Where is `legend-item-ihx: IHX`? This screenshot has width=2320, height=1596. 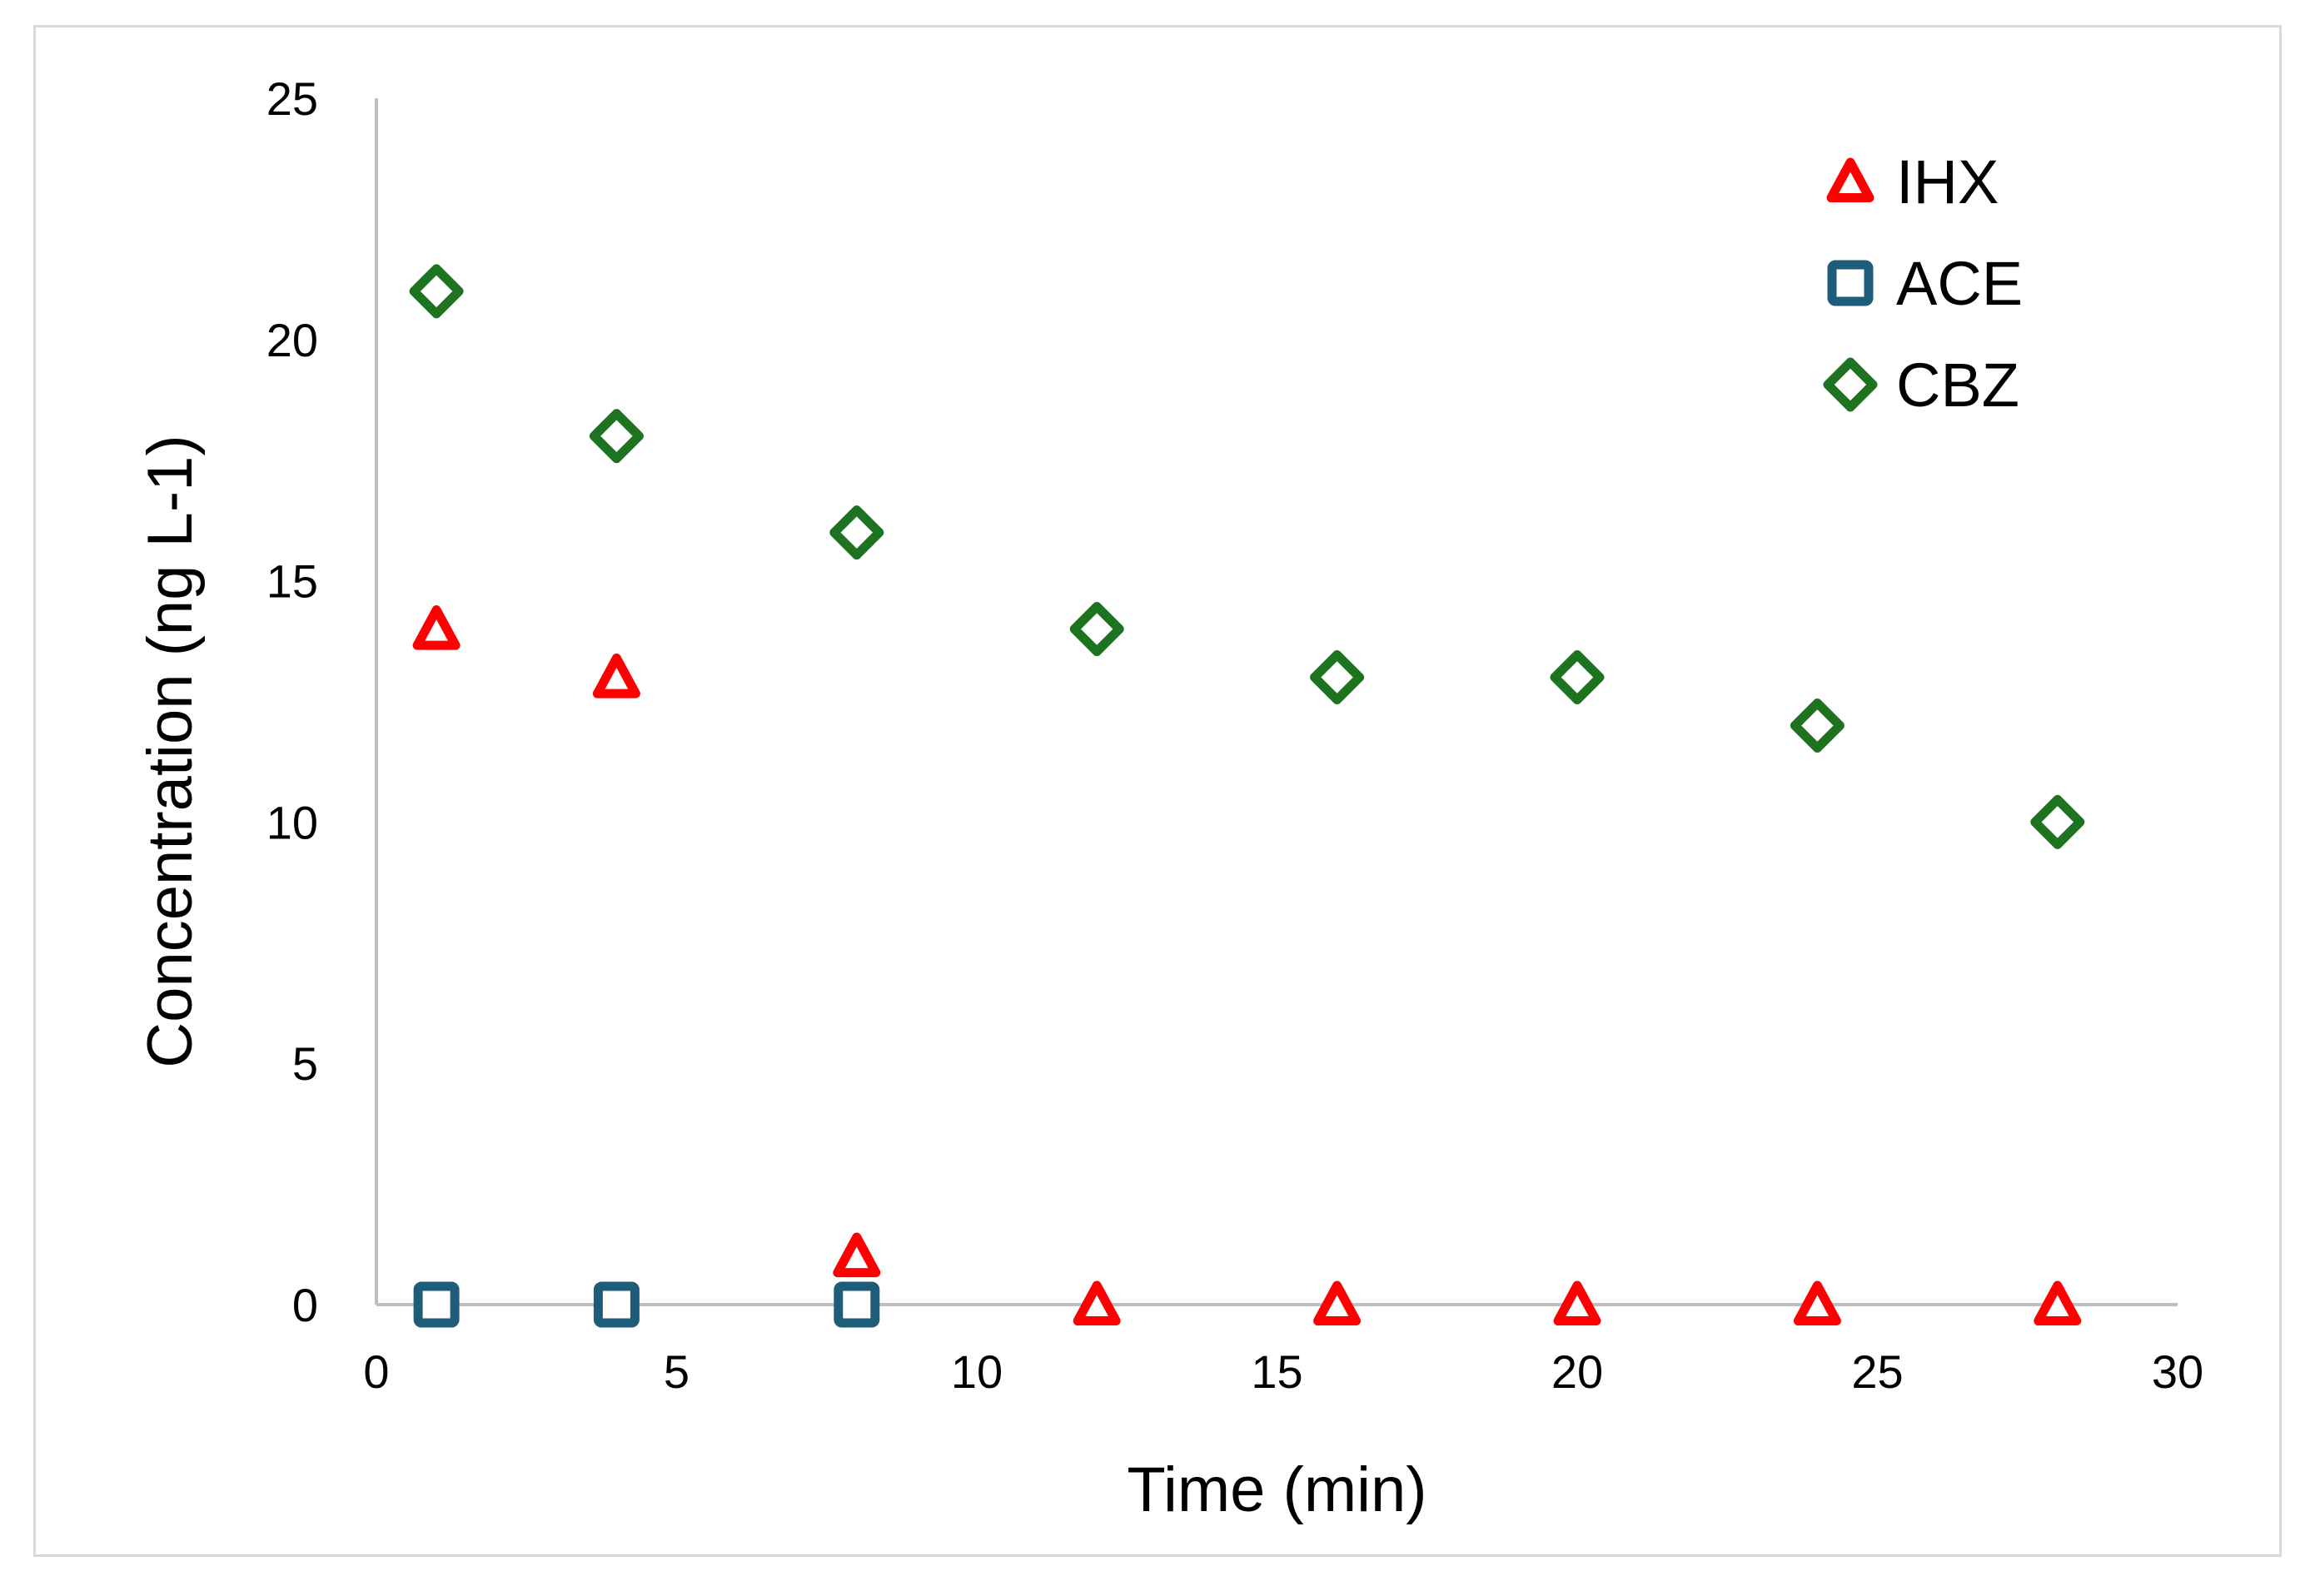
legend-item-ihx: IHX is located at coordinates (1912, 181).